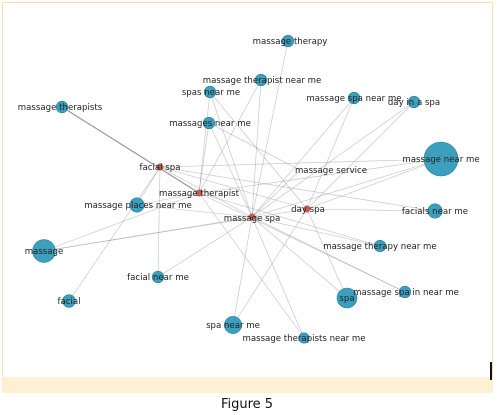 This screenshot has width=500, height=415. I want to click on hub-node-facial_spa, so click(160, 167).